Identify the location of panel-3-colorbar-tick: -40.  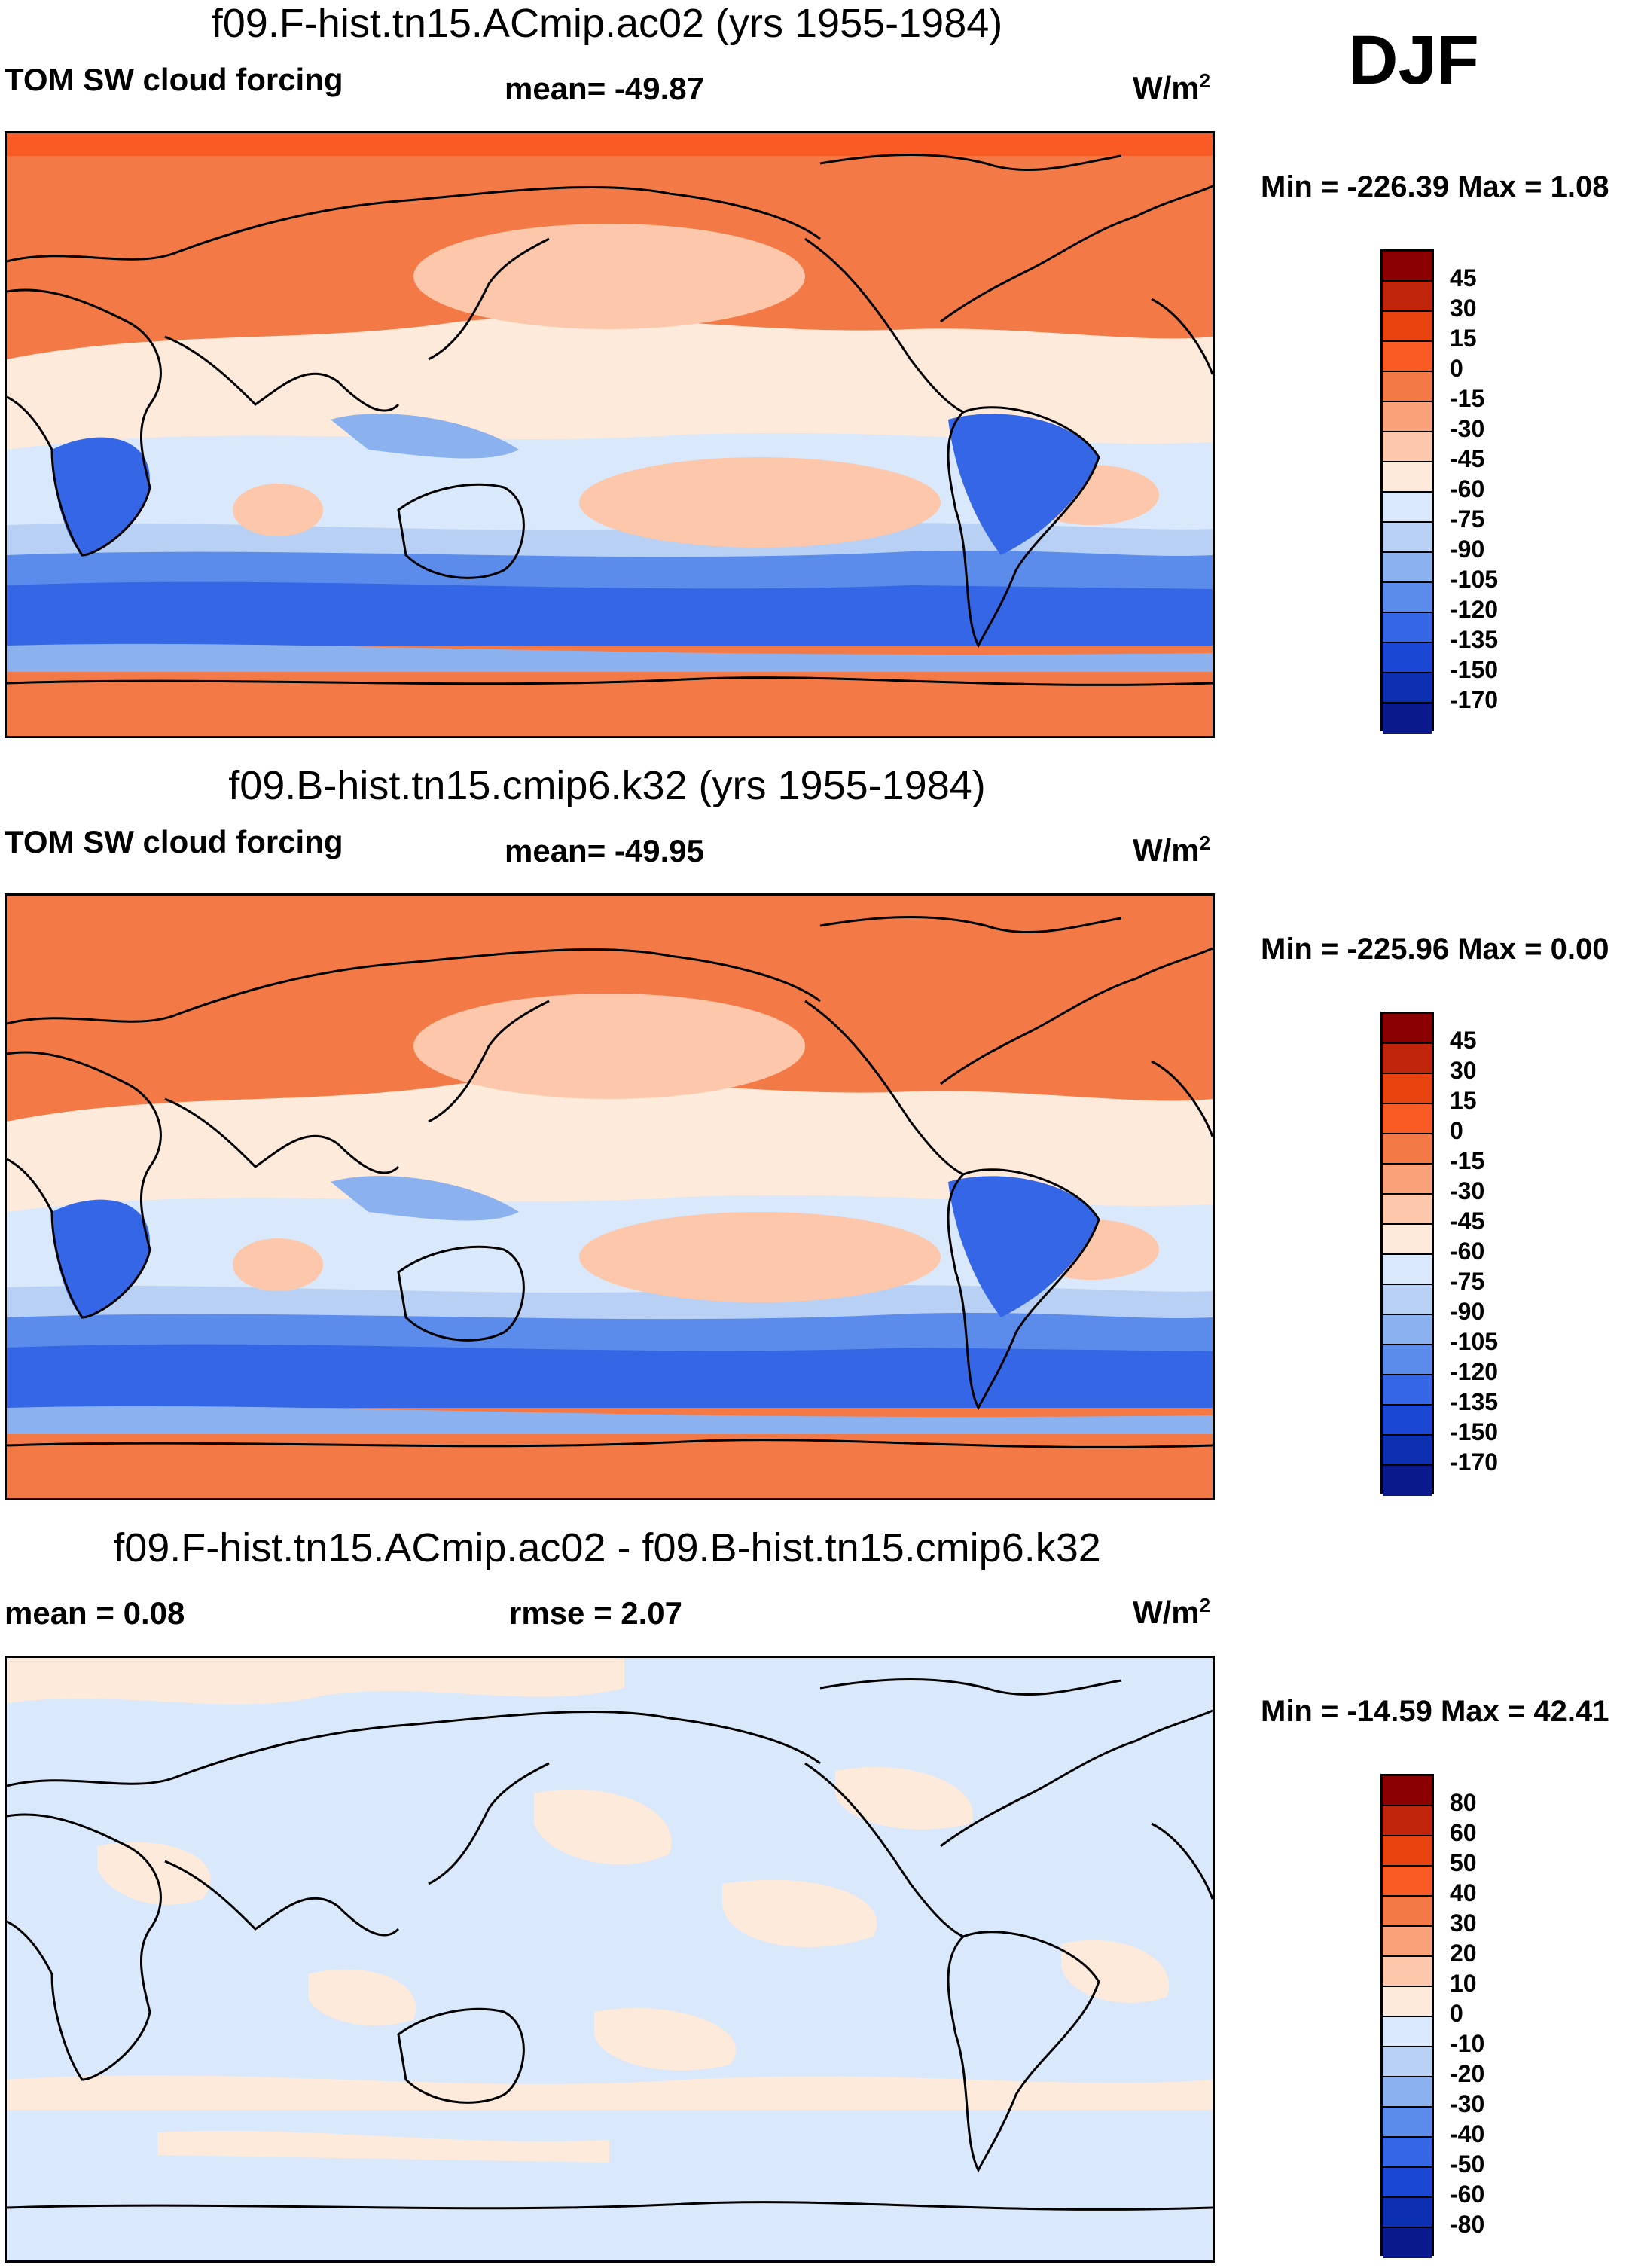
(1467, 2133).